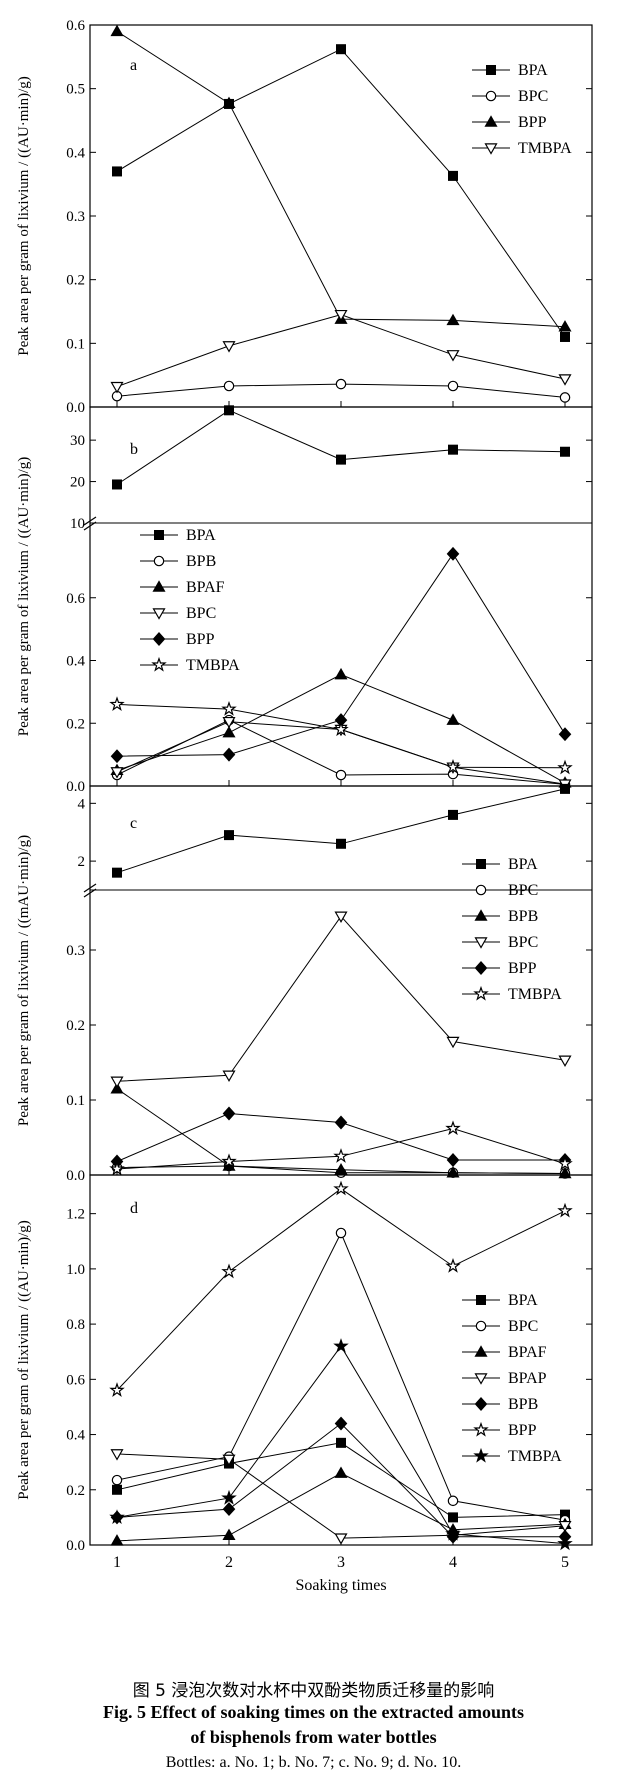  What do you see at coordinates (190, 600) in the screenshot?
I see `legend-b: BPA BPB BPAF BPC BPP TMBPA` at bounding box center [190, 600].